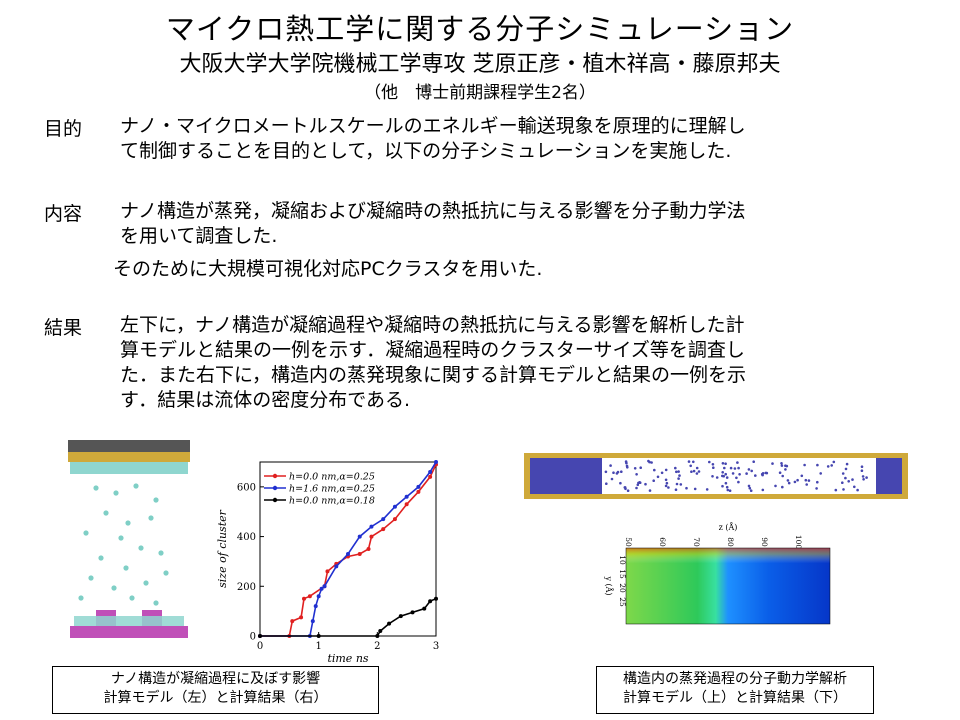  I want to click on vapor-molecules, so click(736, 475).